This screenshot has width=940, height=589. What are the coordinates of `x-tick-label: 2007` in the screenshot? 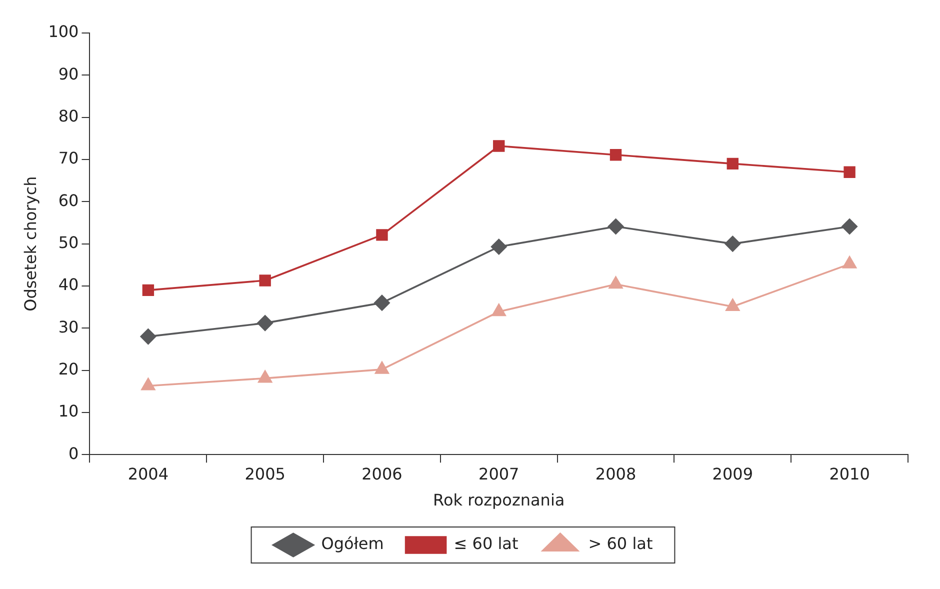 It's located at (499, 474).